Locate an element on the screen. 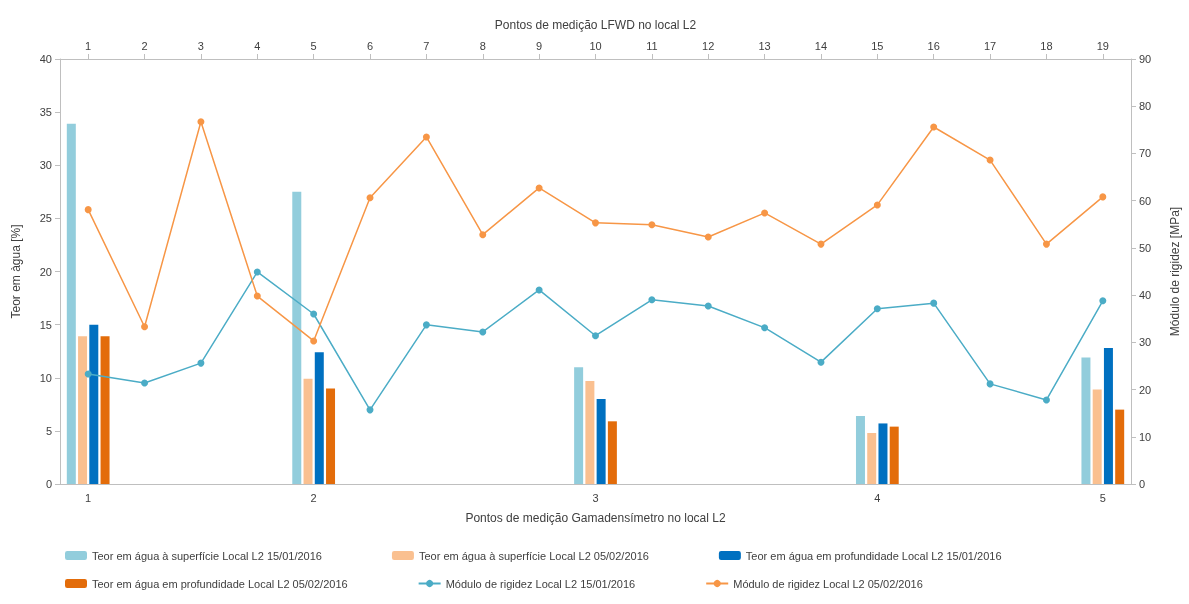  x-axis-title: Pontos de medição Gamadensímetro no local L2 is located at coordinates (595, 518).